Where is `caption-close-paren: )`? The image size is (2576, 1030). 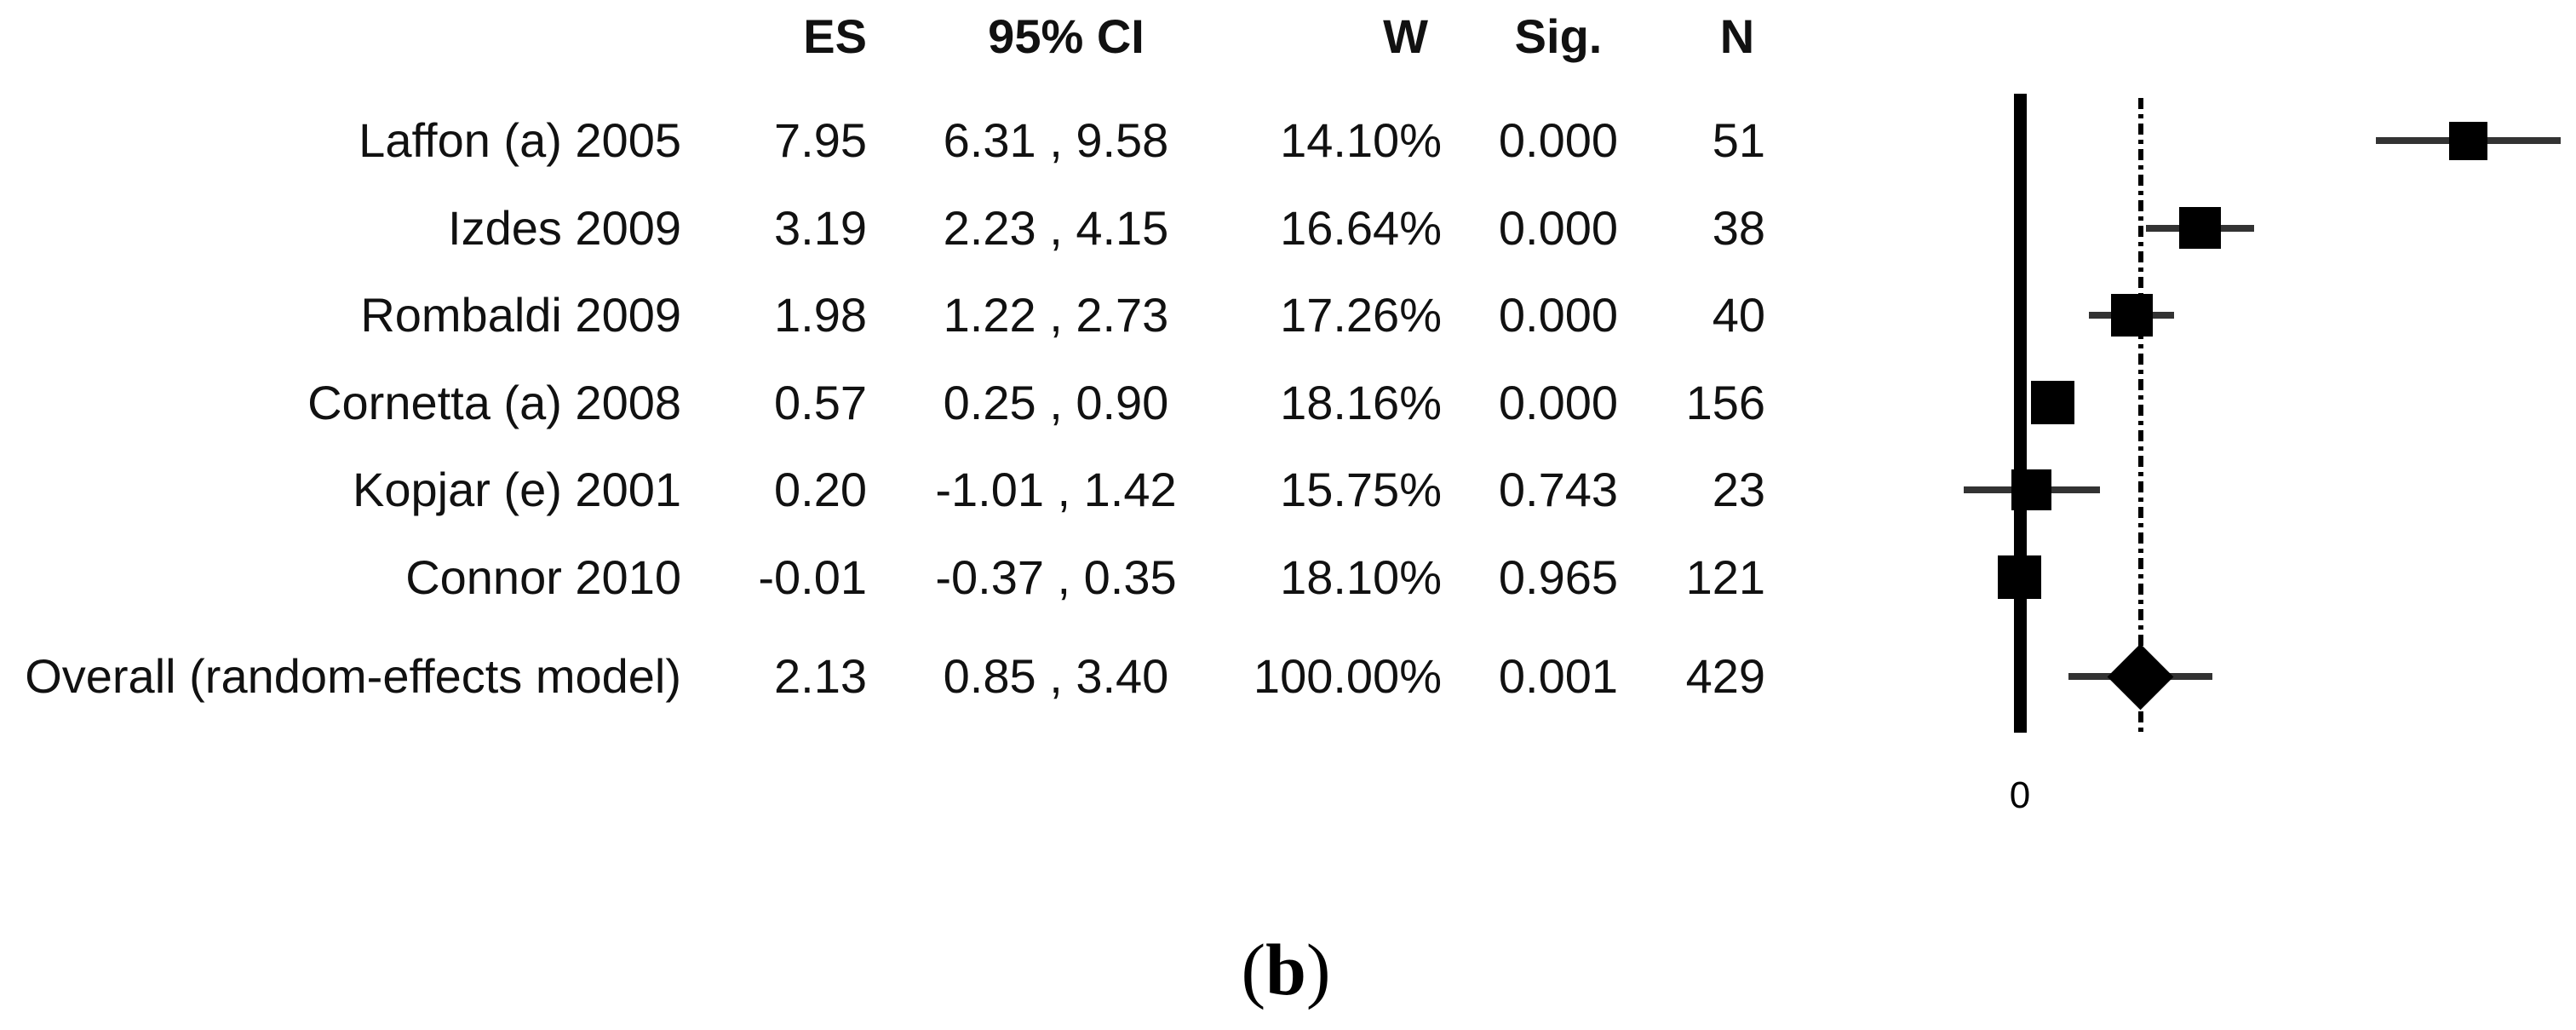
caption-close-paren: ) is located at coordinates (1318, 969).